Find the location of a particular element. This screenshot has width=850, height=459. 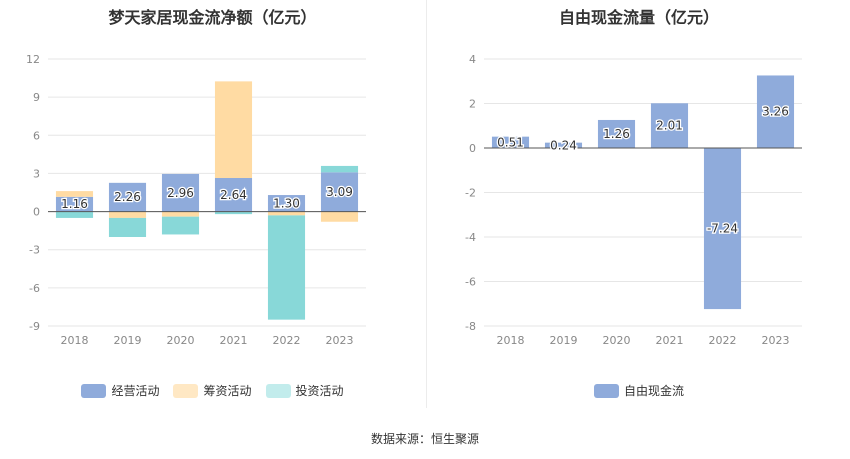

bar-value-label: -7.24 is located at coordinates (722, 229).